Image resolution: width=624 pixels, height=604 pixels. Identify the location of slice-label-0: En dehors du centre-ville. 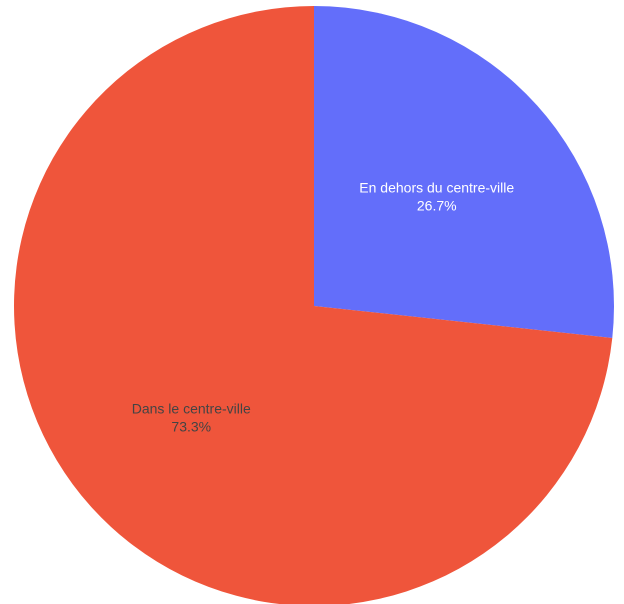
(436, 188).